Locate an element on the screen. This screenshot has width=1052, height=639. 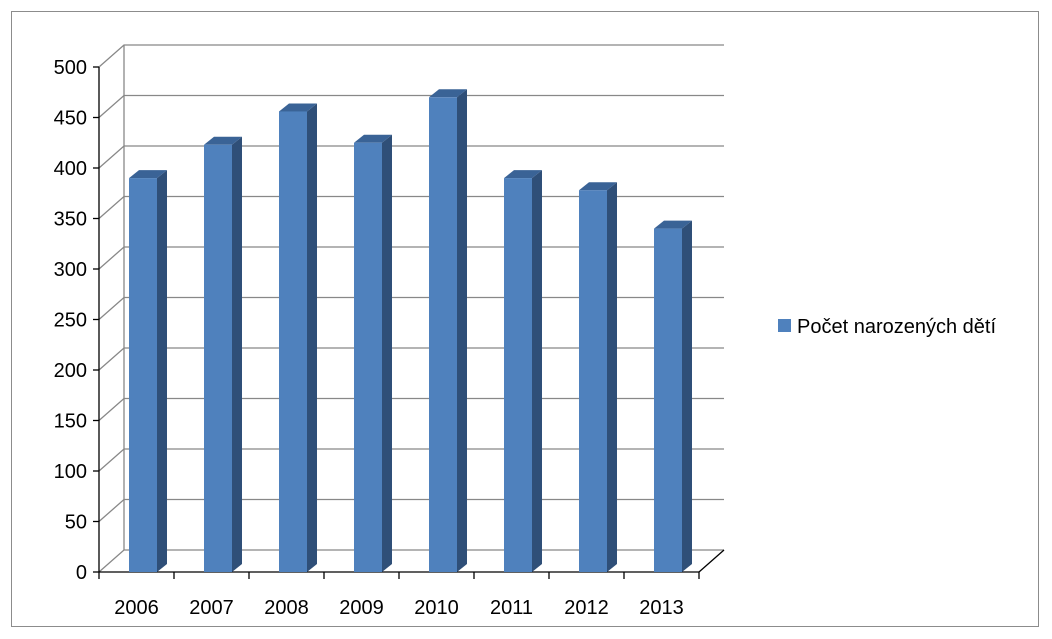
floor-right-edge is located at coordinates (711, 561).